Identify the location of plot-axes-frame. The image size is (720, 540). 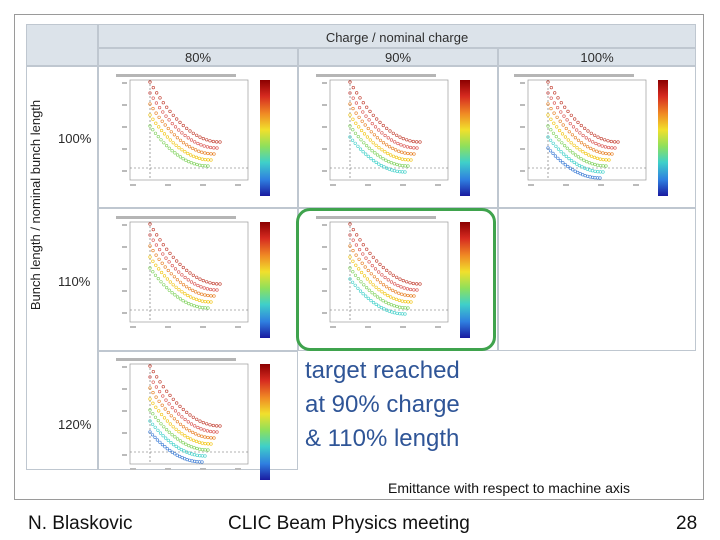
(389, 272).